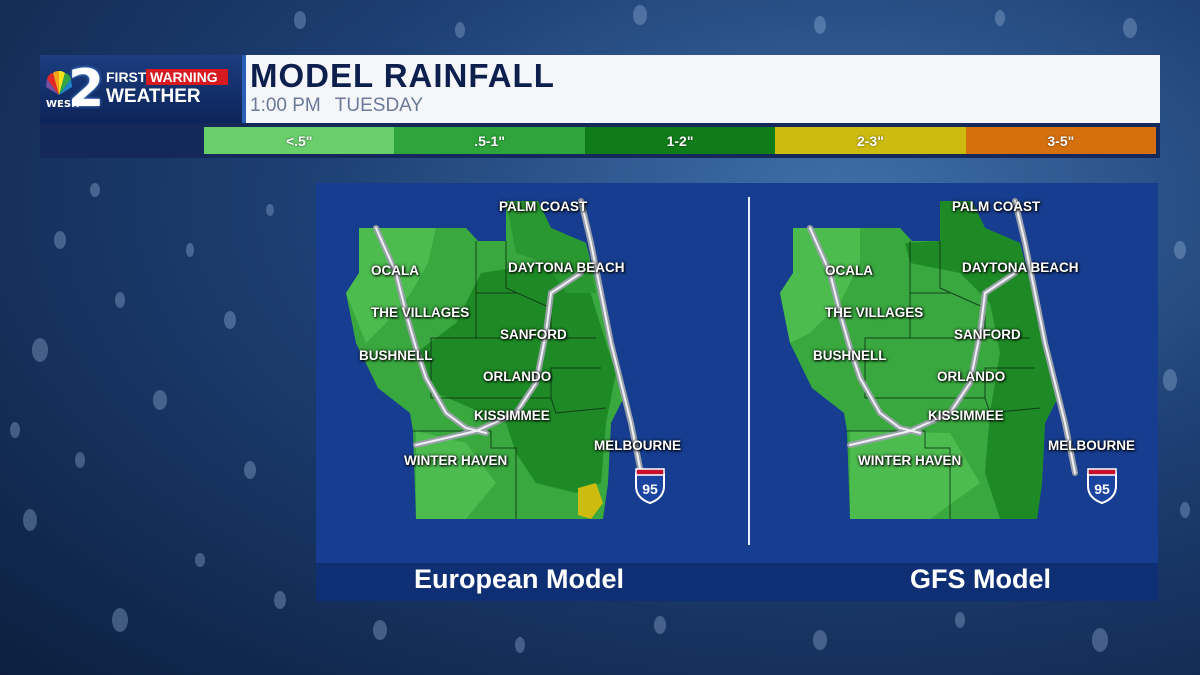 Image resolution: width=1200 pixels, height=675 pixels. What do you see at coordinates (153, 96) in the screenshot?
I see `brand-weather: WEATHER` at bounding box center [153, 96].